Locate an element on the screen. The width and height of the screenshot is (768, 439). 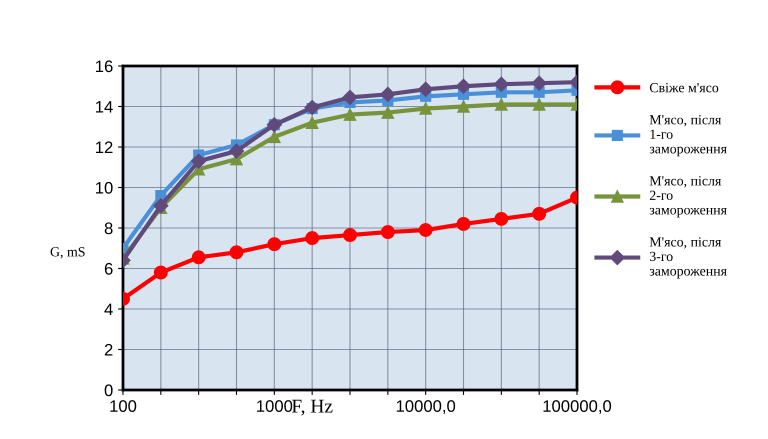
x-tick-label: 100 is located at coordinates (123, 406).